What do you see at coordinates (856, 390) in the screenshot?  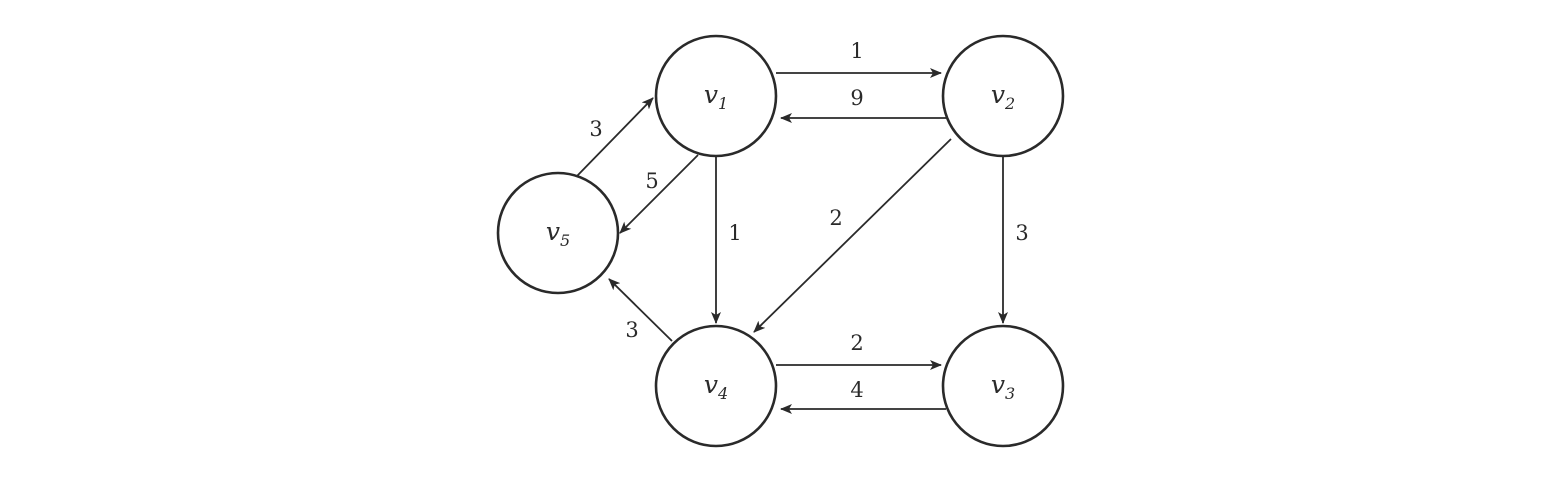 I see `edge-weight-v3-v4: 4` at bounding box center [856, 390].